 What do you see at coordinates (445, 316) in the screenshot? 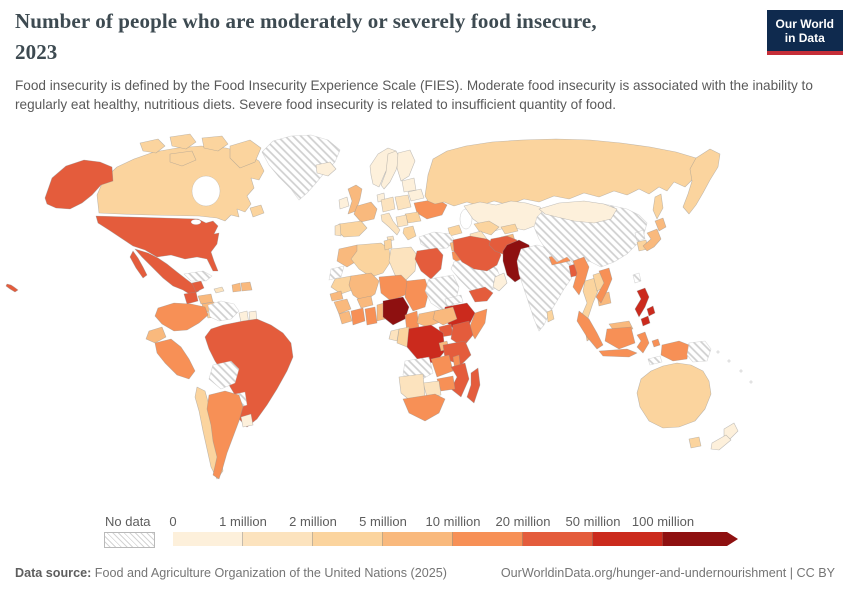
I see `country-south-sudan` at bounding box center [445, 316].